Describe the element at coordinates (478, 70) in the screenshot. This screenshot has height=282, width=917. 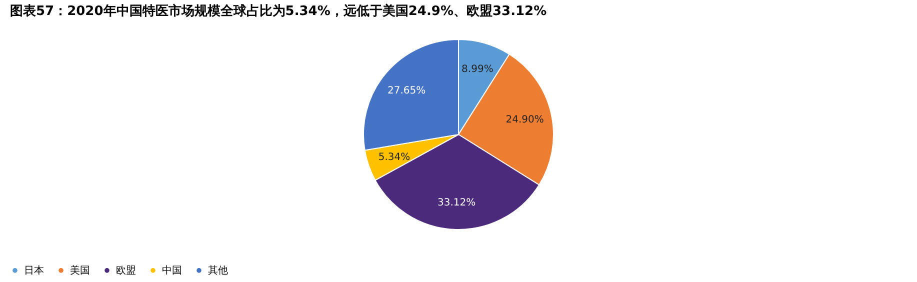
I see `data-label: 8.99%` at that location.